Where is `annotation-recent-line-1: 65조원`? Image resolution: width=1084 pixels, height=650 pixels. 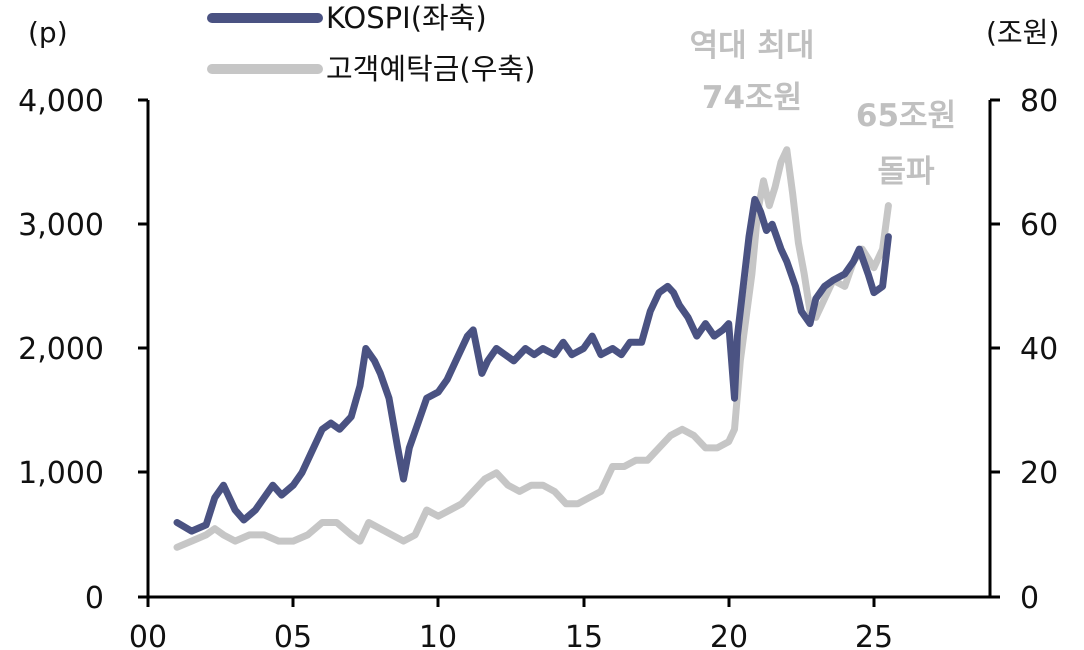
annotation-recent-line-1: 65조원 is located at coordinates (906, 116).